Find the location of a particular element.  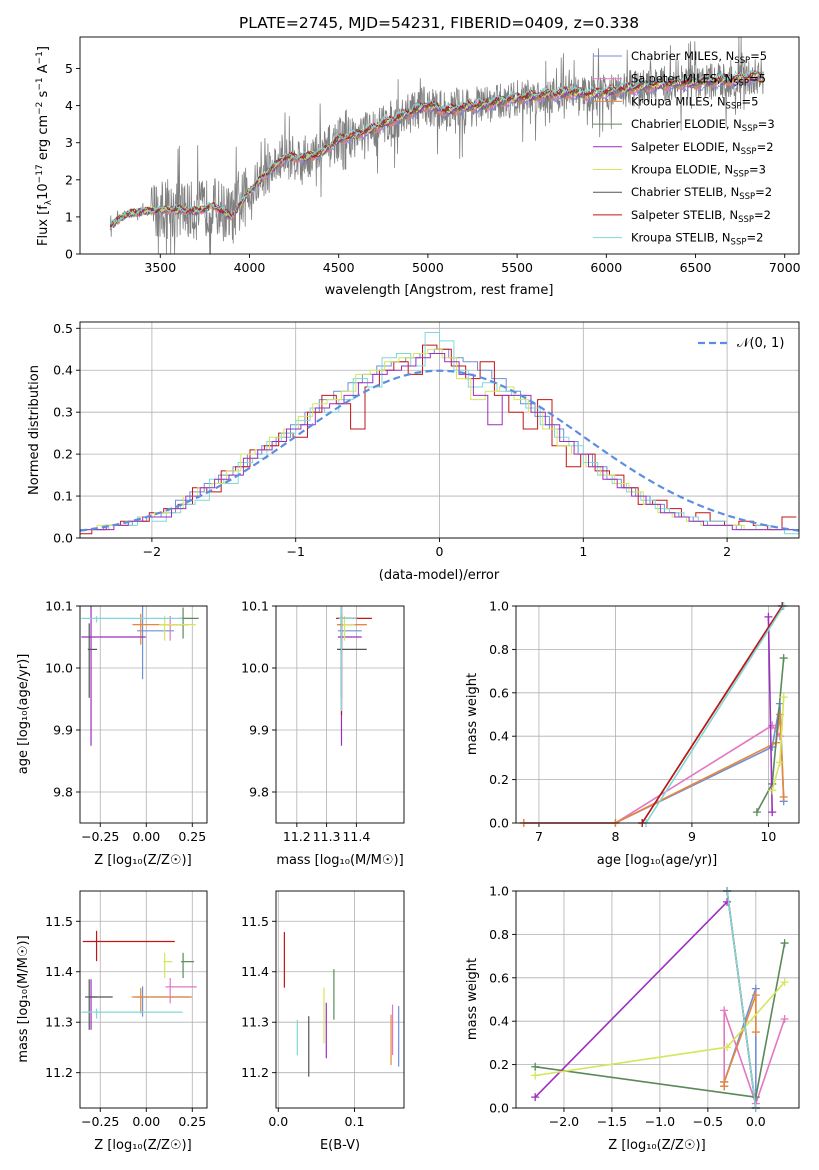

weight-vs-metallicity-panel: −2.0 −1.5 −1.0 −0.5 0.0 0.0 0.2 0.4 0.6 0.8 1.0 is located at coordinates (644, 1006).